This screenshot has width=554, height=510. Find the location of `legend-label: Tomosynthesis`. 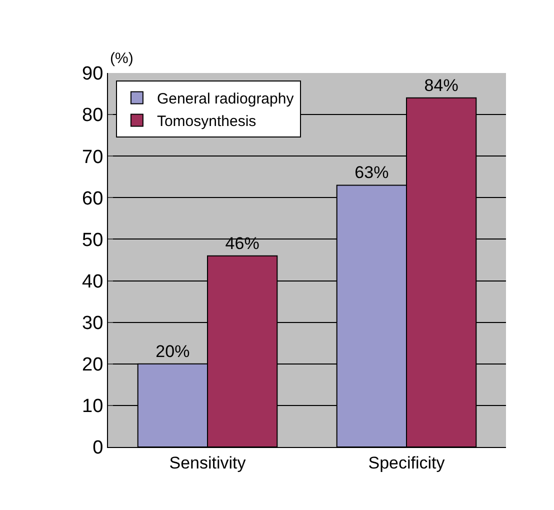

legend-label: Tomosynthesis is located at coordinates (206, 121).